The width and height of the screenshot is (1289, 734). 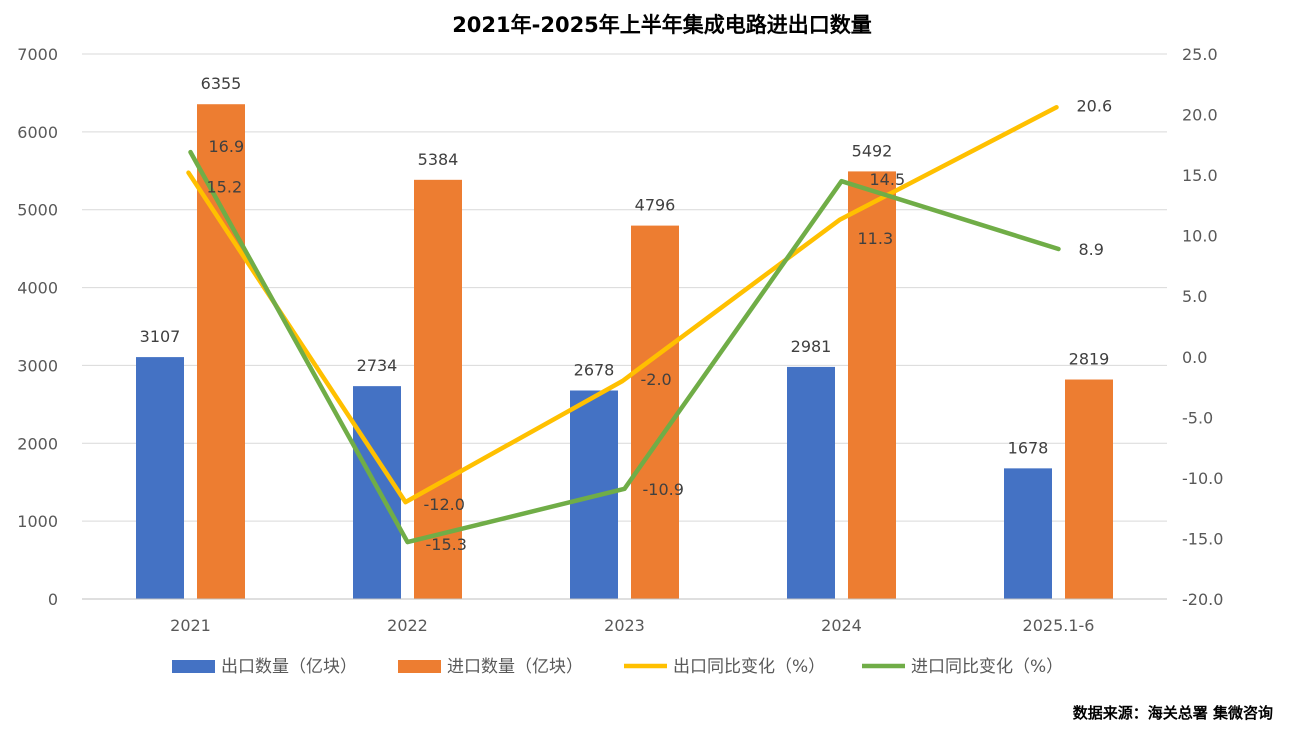 What do you see at coordinates (662, 25) in the screenshot?
I see `chart-title: 2021年-2025年上半年集成电路进出口数量` at bounding box center [662, 25].